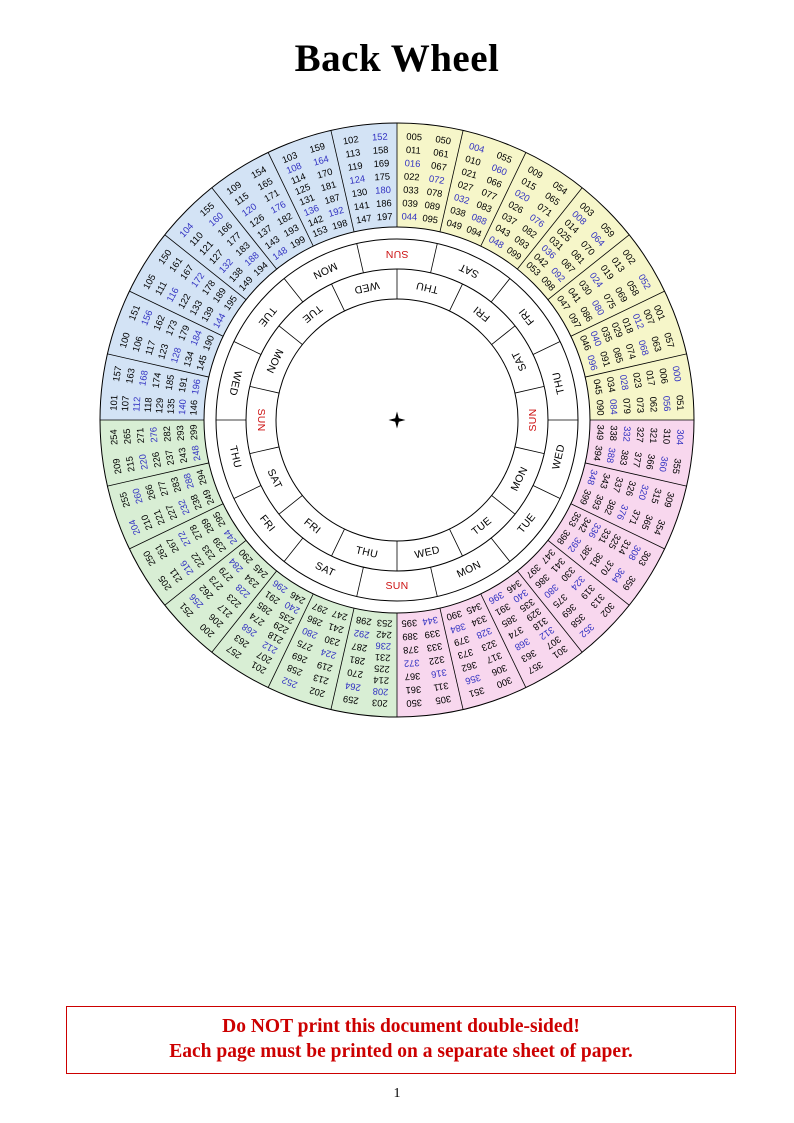 Image resolution: width=794 pixels, height=1123 pixels. What do you see at coordinates (436, 179) in the screenshot?
I see `year-number: 072` at bounding box center [436, 179].